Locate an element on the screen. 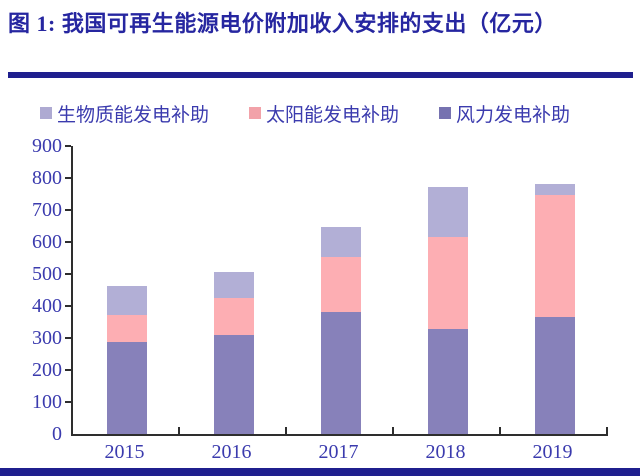  legend-item-2: 风力发电补助 is located at coordinates (504, 113).